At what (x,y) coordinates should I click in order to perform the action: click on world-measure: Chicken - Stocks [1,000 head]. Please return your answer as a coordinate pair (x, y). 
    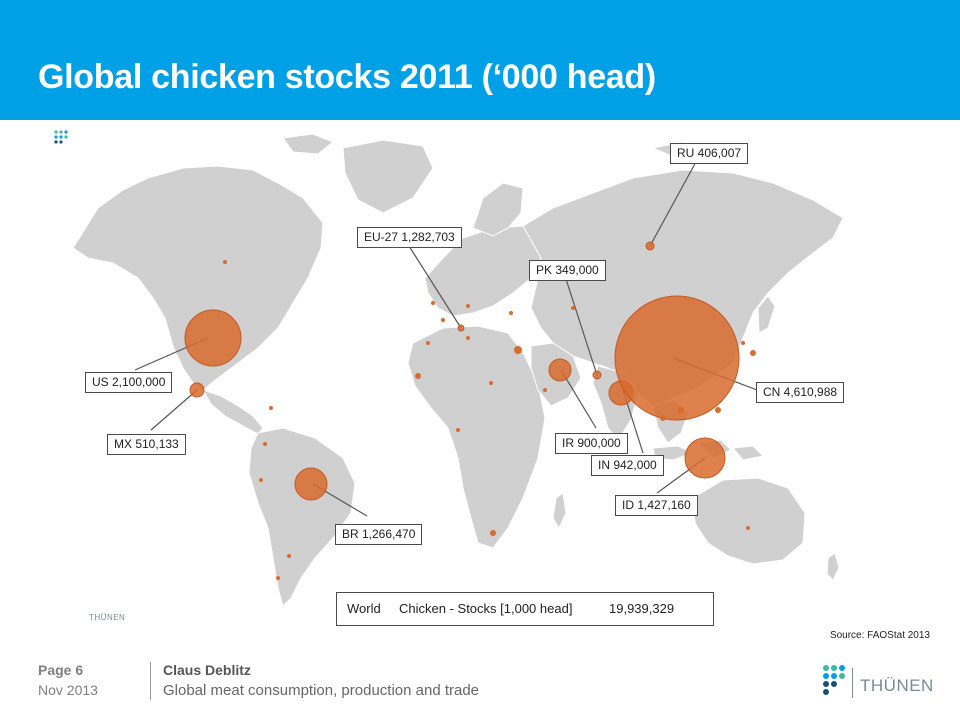
    Looking at the image, I should click on (486, 608).